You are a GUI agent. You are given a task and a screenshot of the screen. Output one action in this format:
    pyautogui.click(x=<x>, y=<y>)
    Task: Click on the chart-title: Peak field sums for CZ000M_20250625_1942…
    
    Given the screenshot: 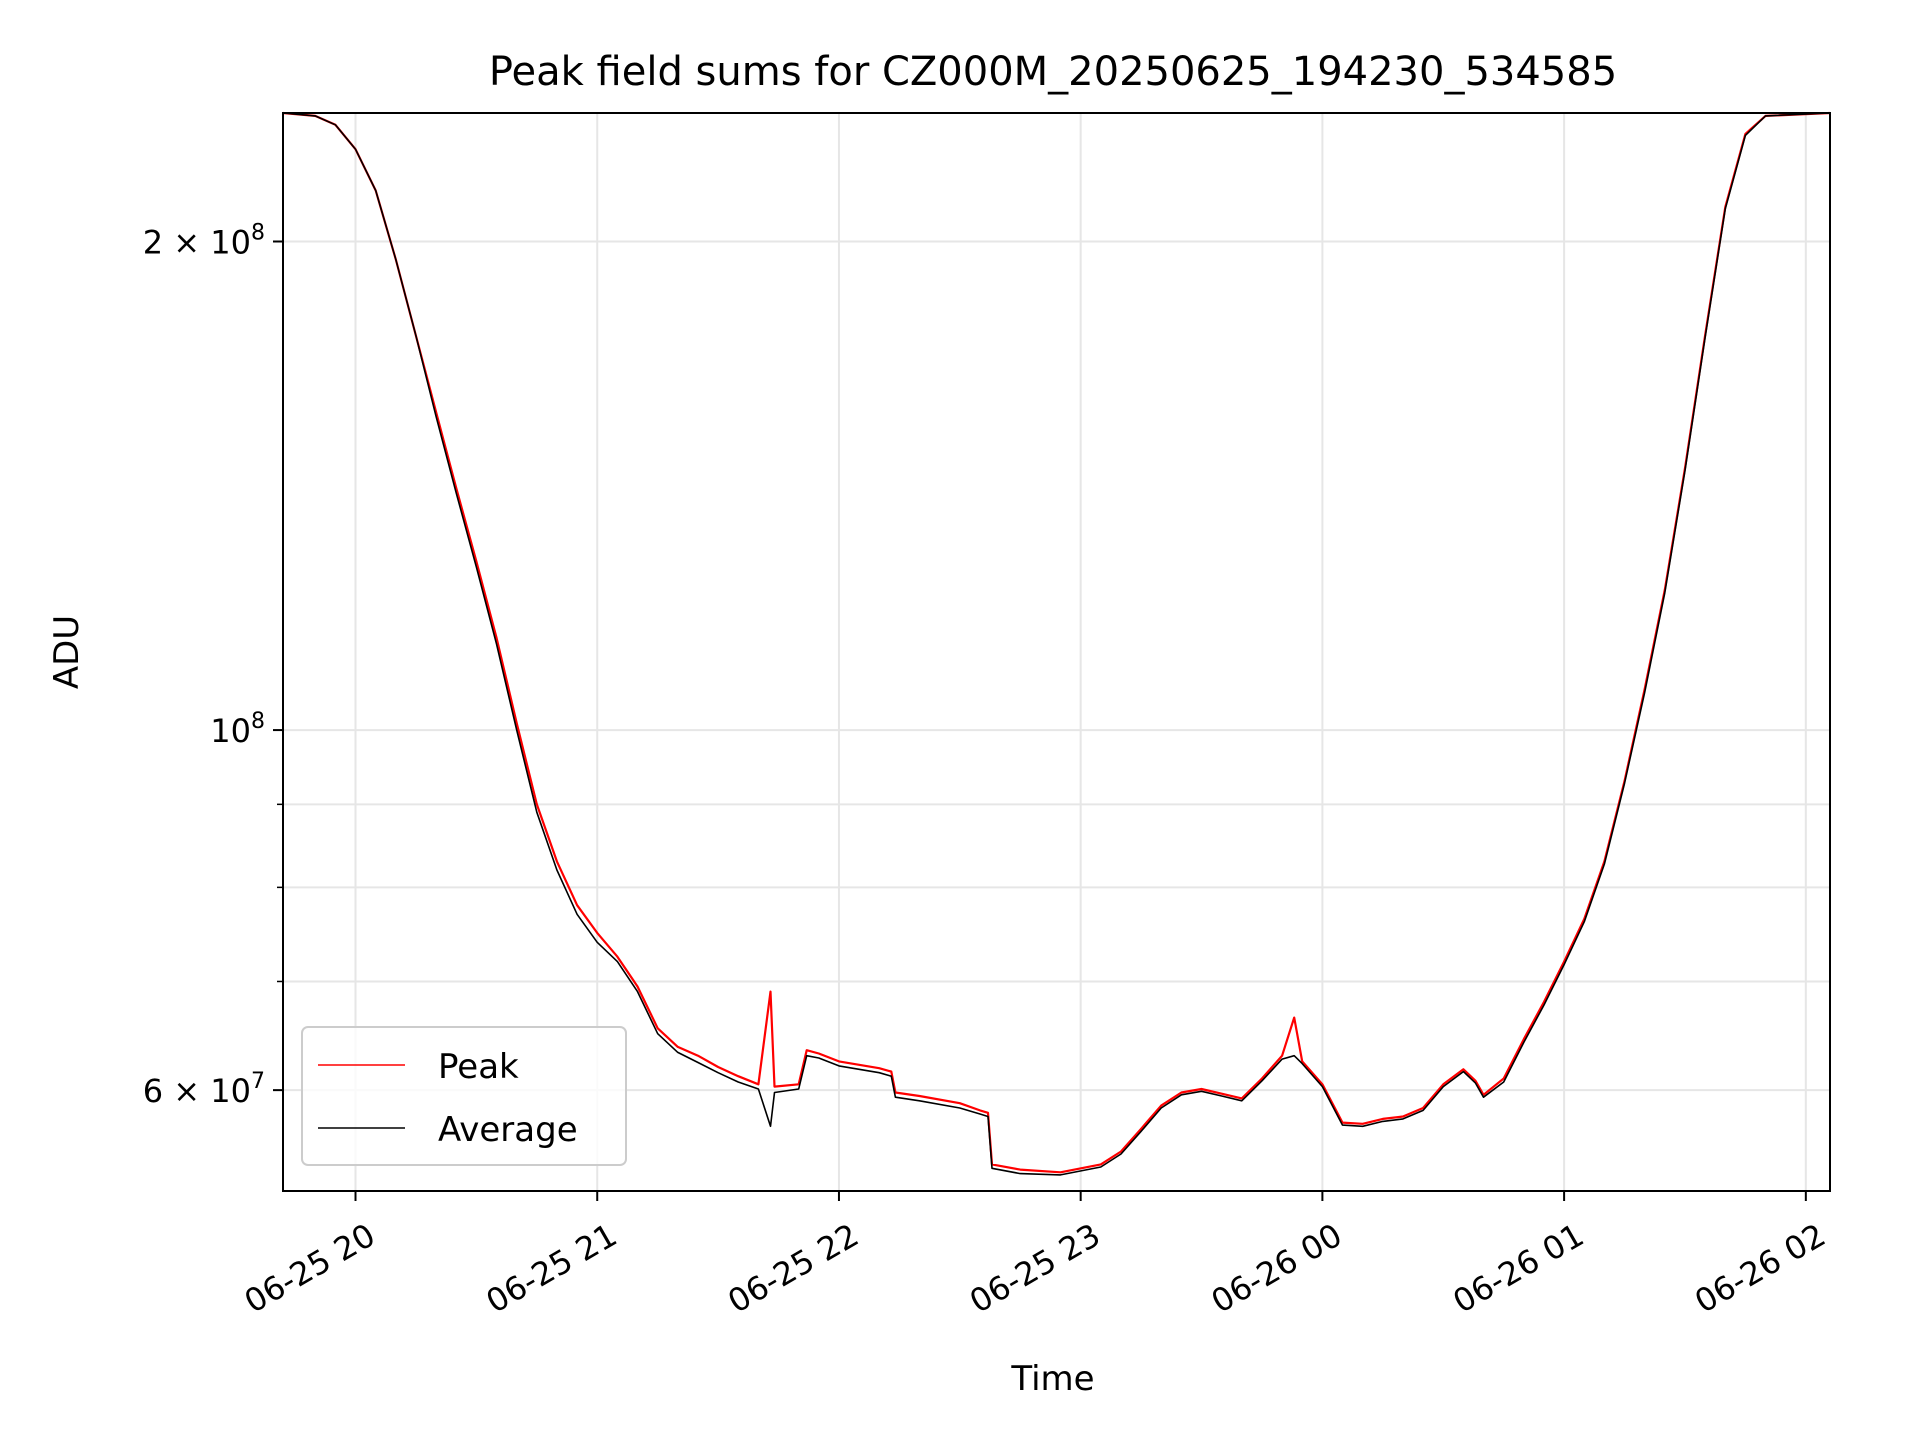 What is the action you would take?
    pyautogui.click(x=1053, y=72)
    